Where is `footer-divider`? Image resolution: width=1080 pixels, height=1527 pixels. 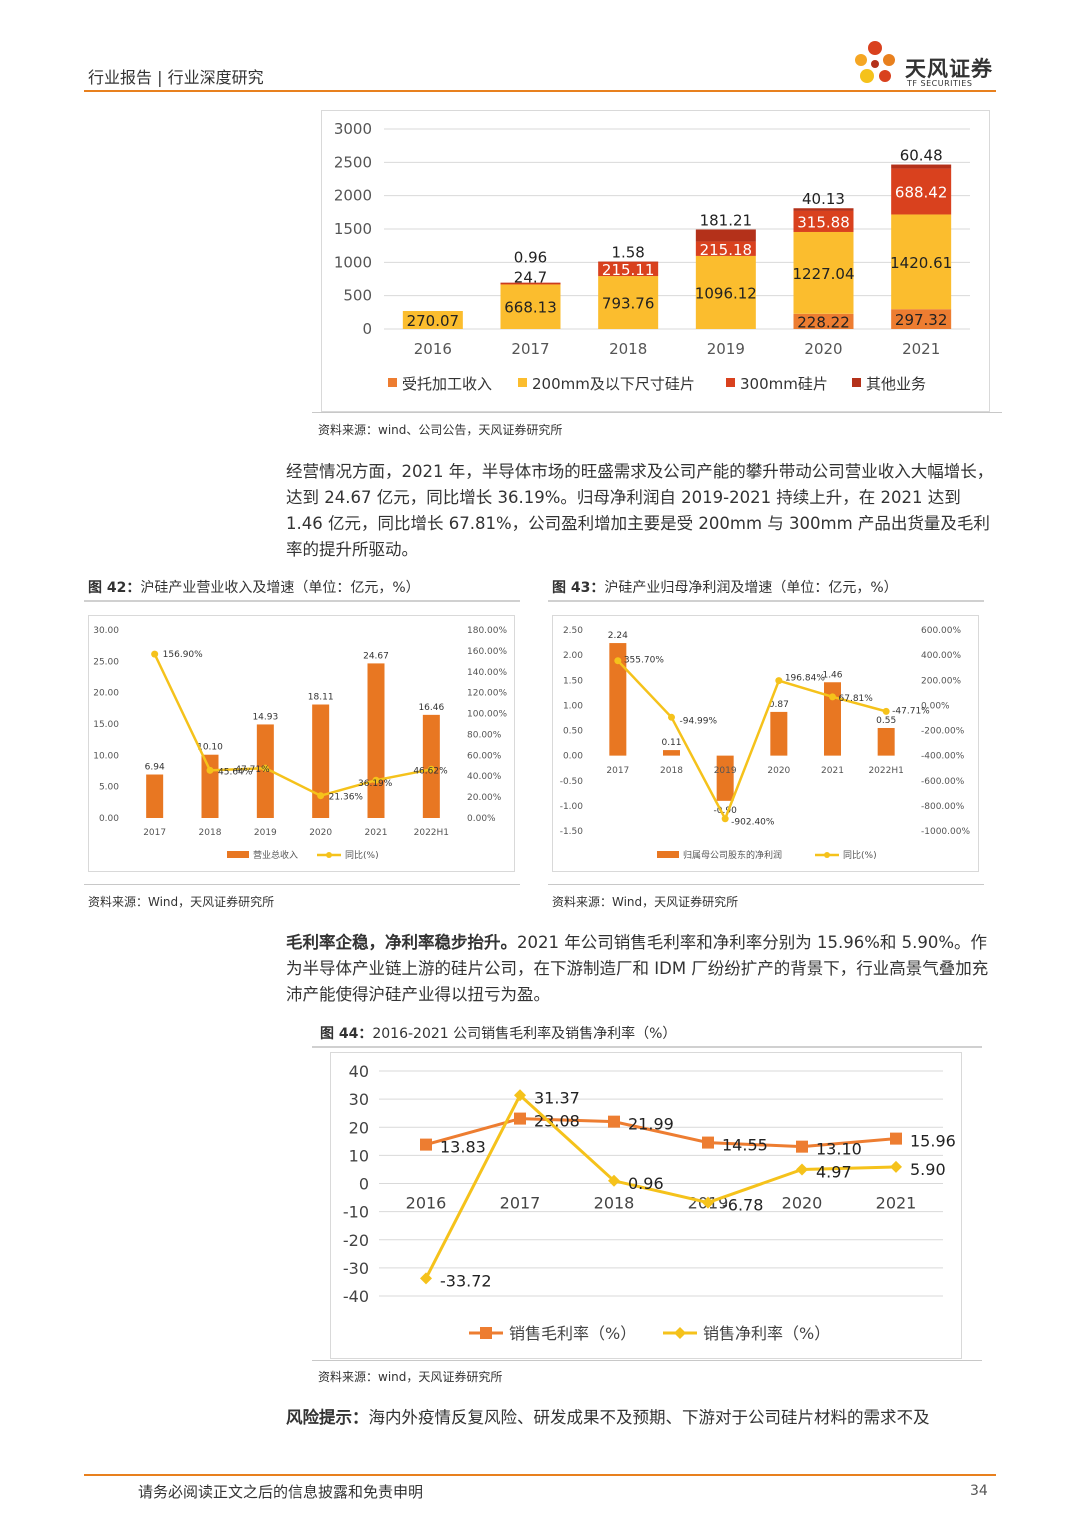 footer-divider is located at coordinates (540, 1475).